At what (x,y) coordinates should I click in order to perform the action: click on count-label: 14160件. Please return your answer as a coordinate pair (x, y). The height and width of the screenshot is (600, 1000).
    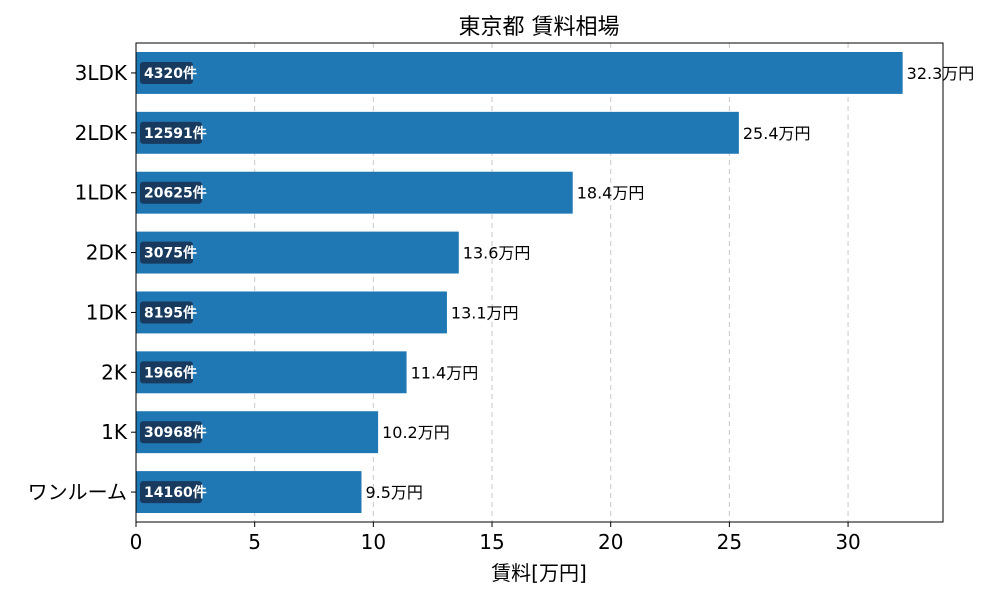
    Looking at the image, I should click on (175, 492).